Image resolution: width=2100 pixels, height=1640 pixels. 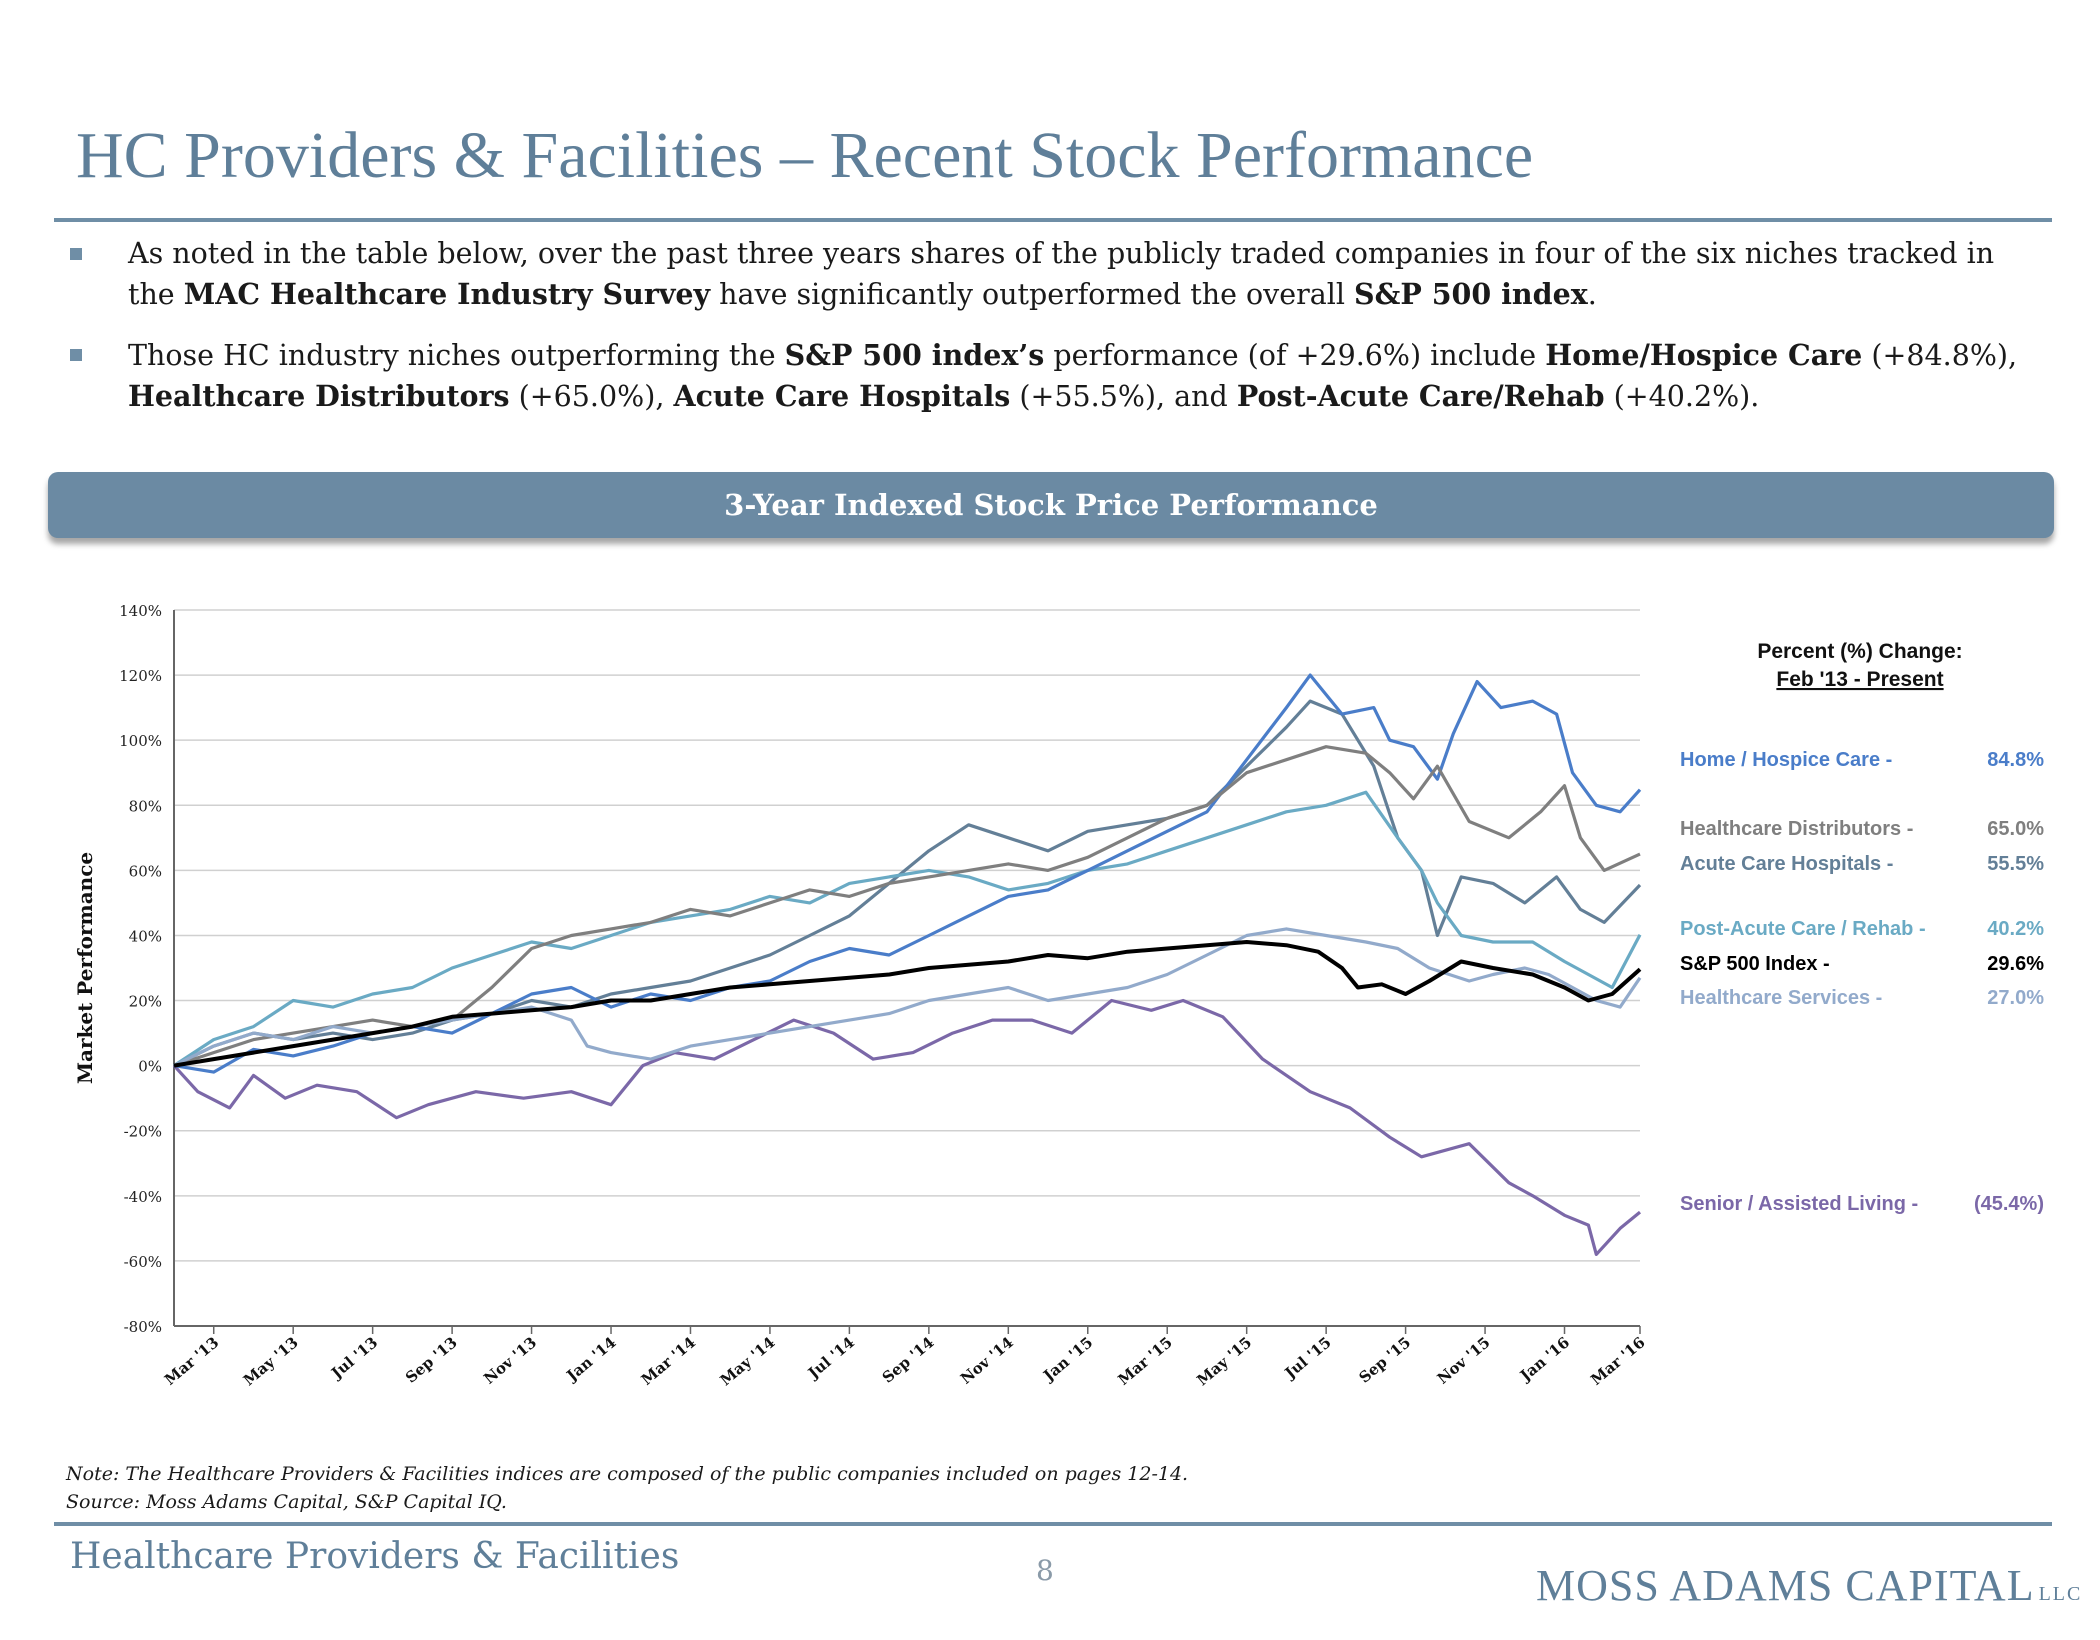 I want to click on legend-label: Home / Hospice Care -, so click(x=1786, y=760).